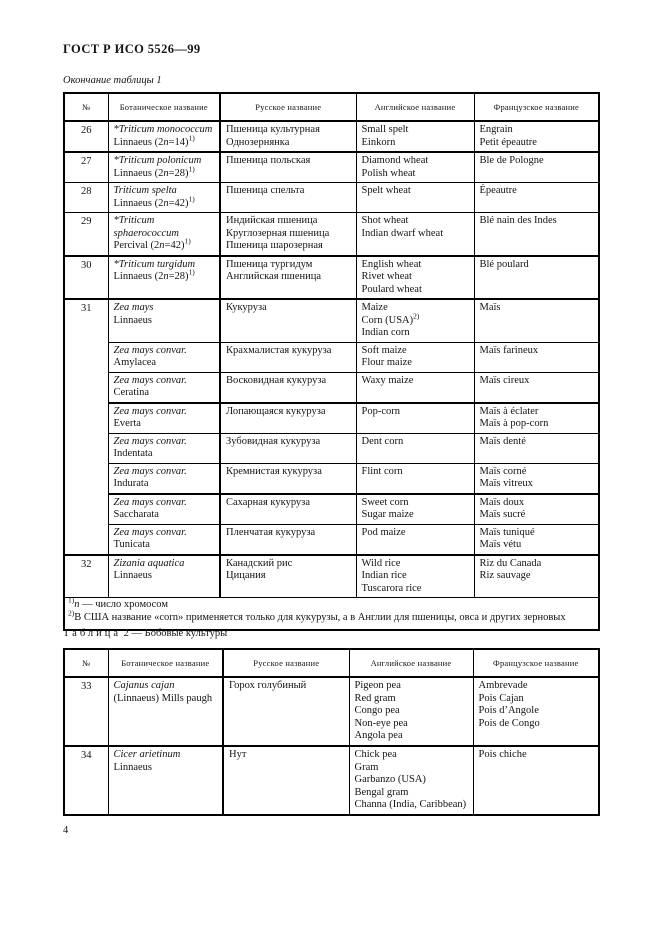  I want to click on cell-english: Sweet corn Sugar maize, so click(415, 509).